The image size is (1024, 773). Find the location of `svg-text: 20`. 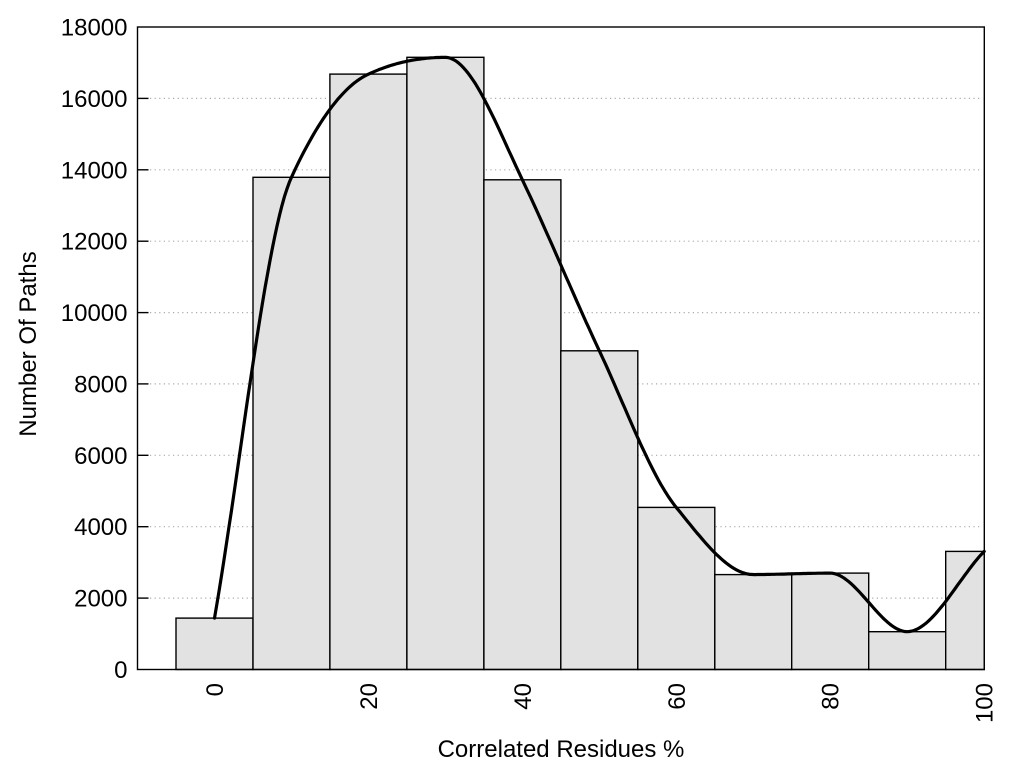

svg-text: 20 is located at coordinates (369, 696).